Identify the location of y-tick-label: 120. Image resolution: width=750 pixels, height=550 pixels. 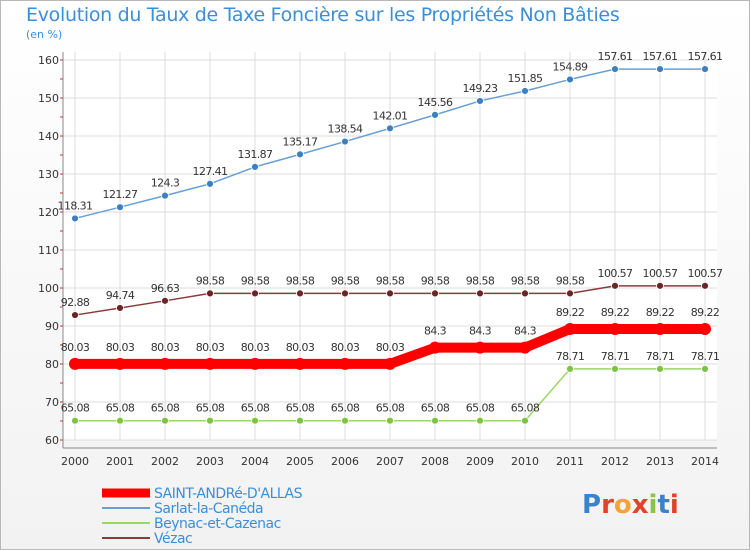
(48, 212).